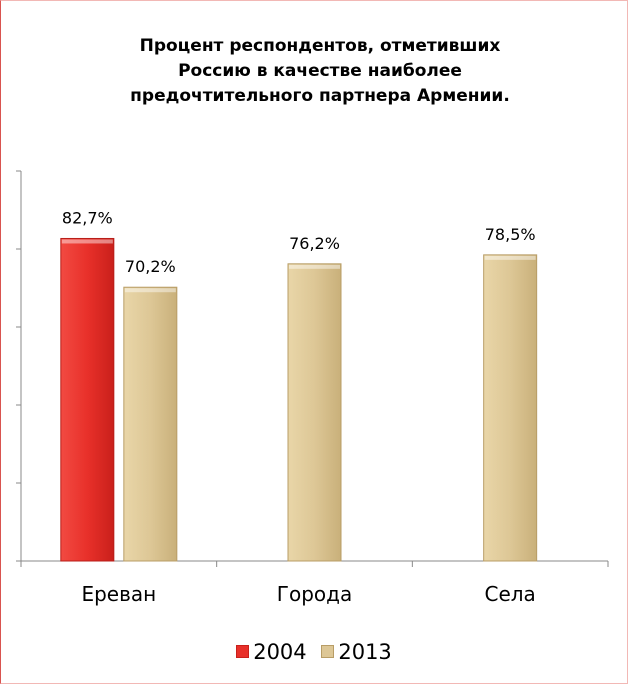 This screenshot has width=628, height=684. Describe the element at coordinates (314, 651) in the screenshot. I see `legend: 2004 2013` at that location.